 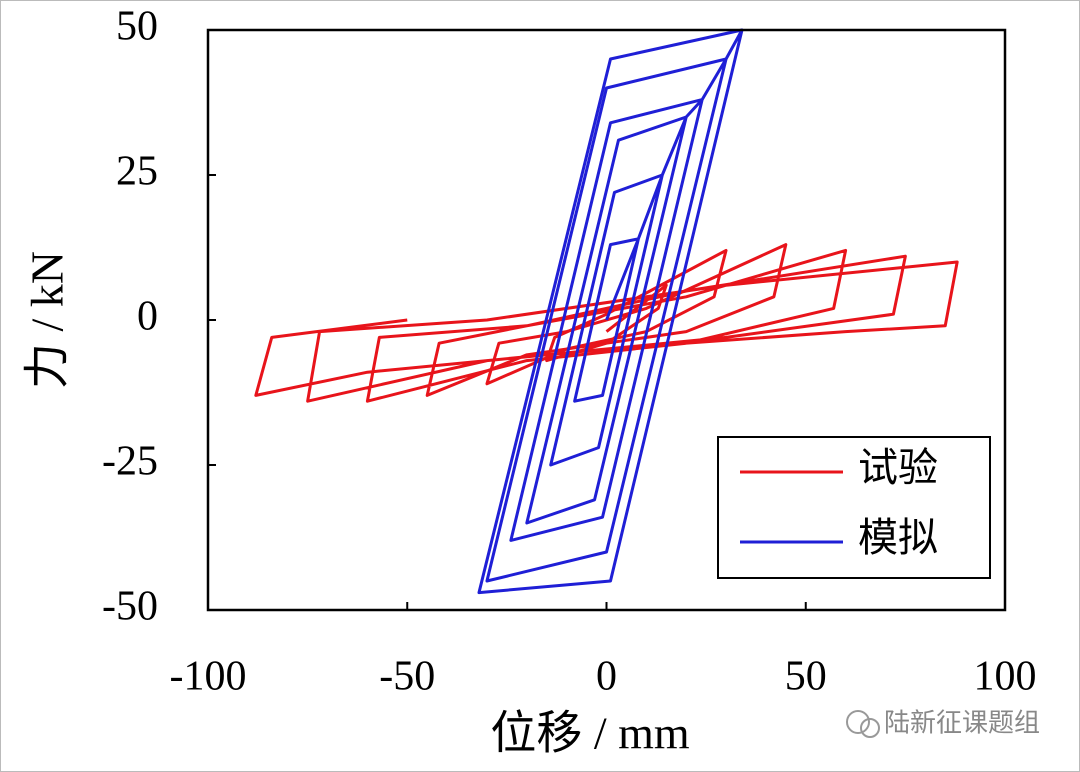 I want to click on y-tick-label: -50, so click(x=130, y=607).